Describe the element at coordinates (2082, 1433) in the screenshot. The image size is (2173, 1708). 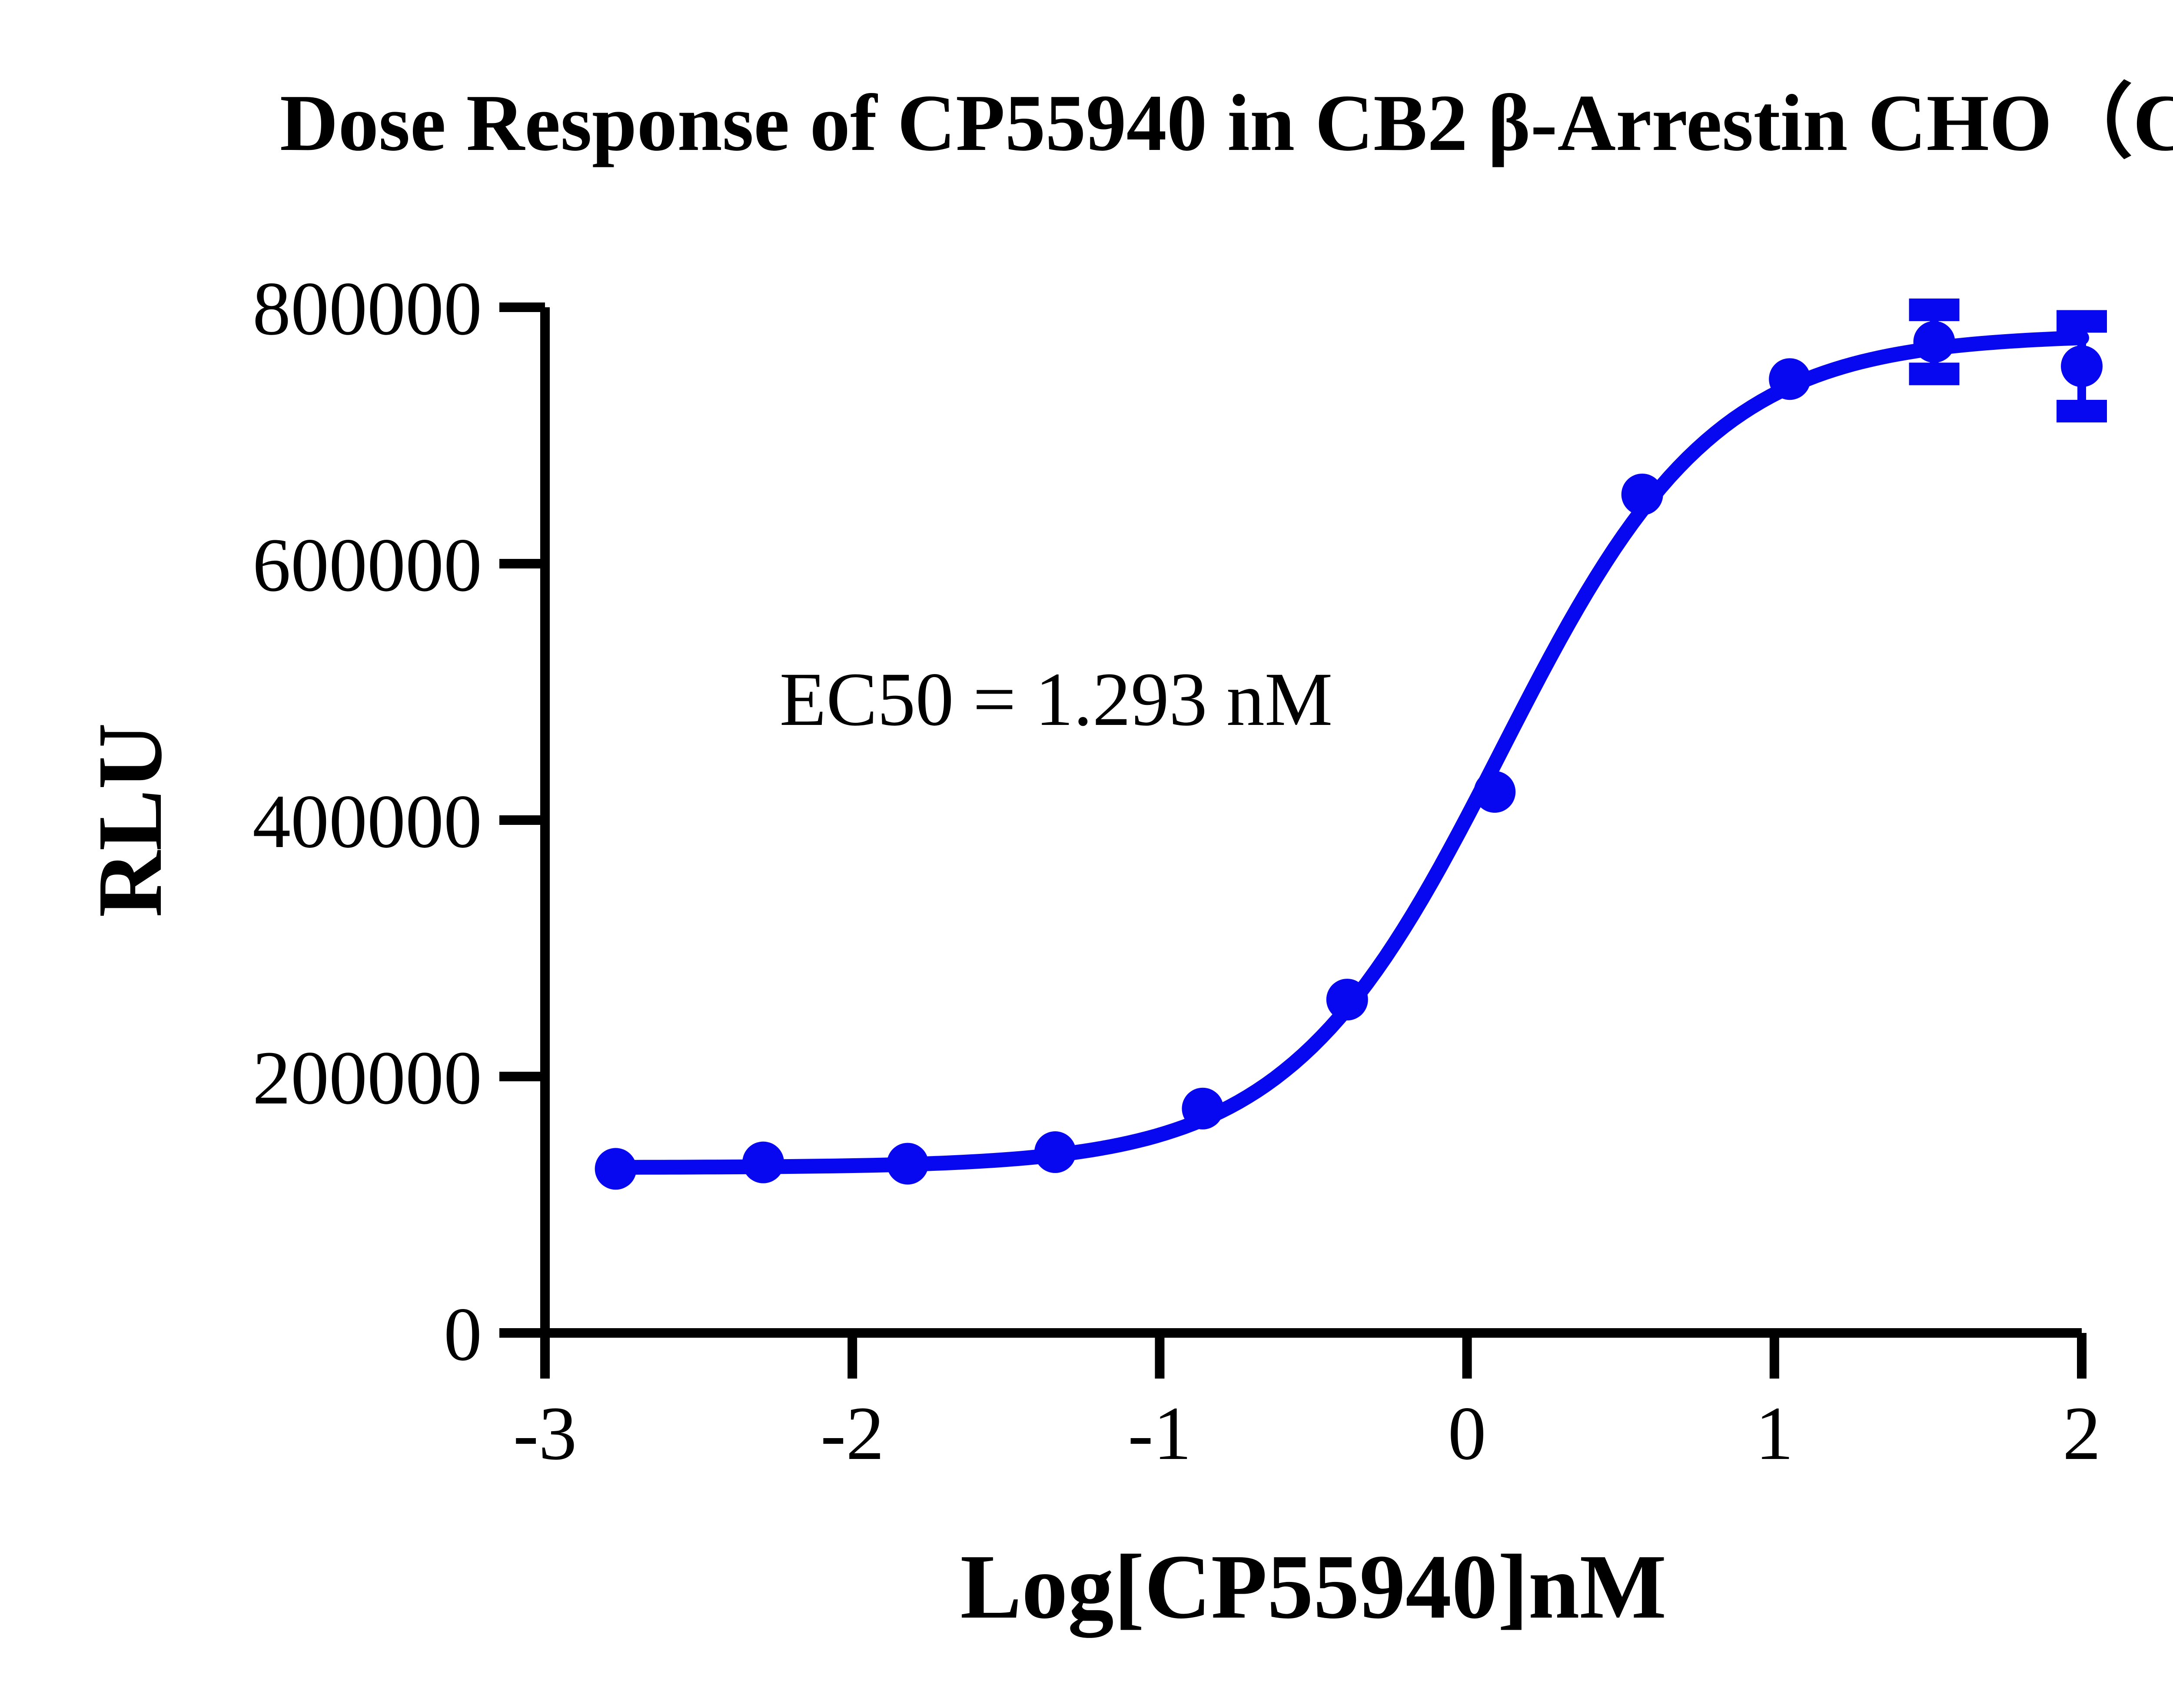
I see `x-tick-label: 2` at that location.